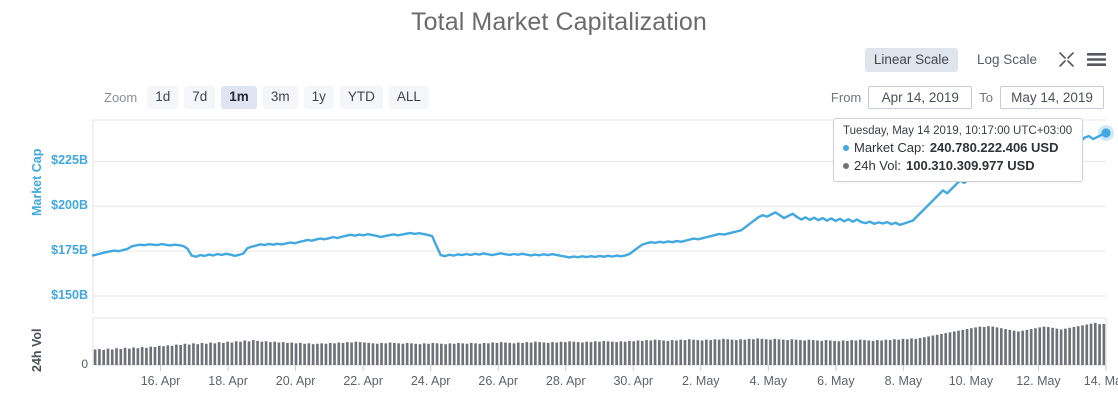  Describe the element at coordinates (559, 98) in the screenshot. I see `range-controls: Zoom 1d 7d 1m 3m 1y YTD ALL From To` at that location.